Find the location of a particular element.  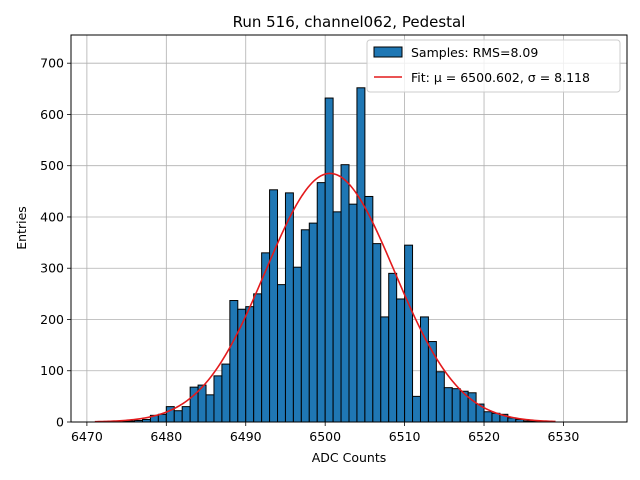

x-tick-label: 6520 is located at coordinates (484, 436).